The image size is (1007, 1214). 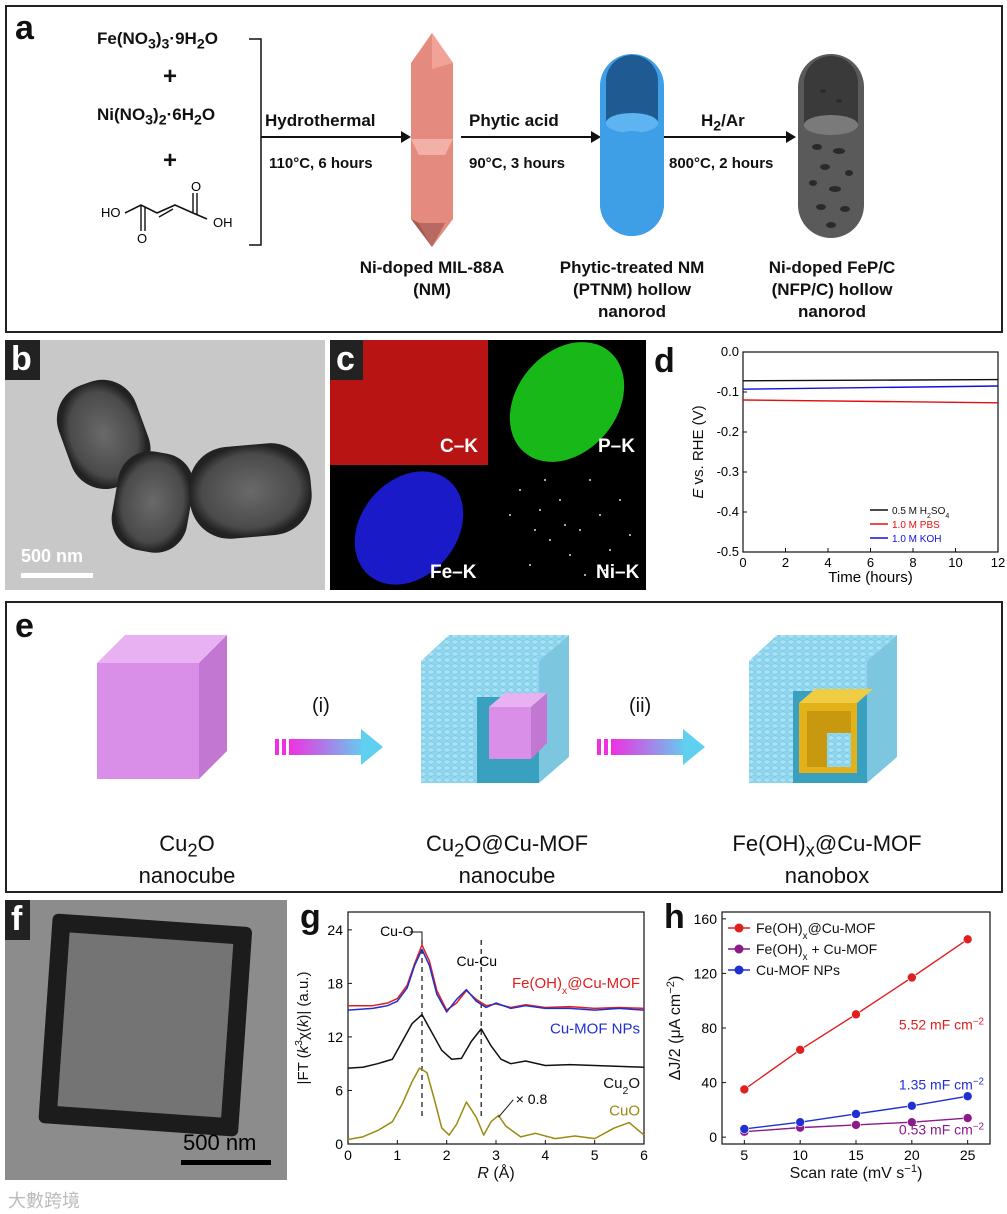 What do you see at coordinates (728, 391) in the screenshot?
I see `y-tick-label-d: -0.1` at bounding box center [728, 391].